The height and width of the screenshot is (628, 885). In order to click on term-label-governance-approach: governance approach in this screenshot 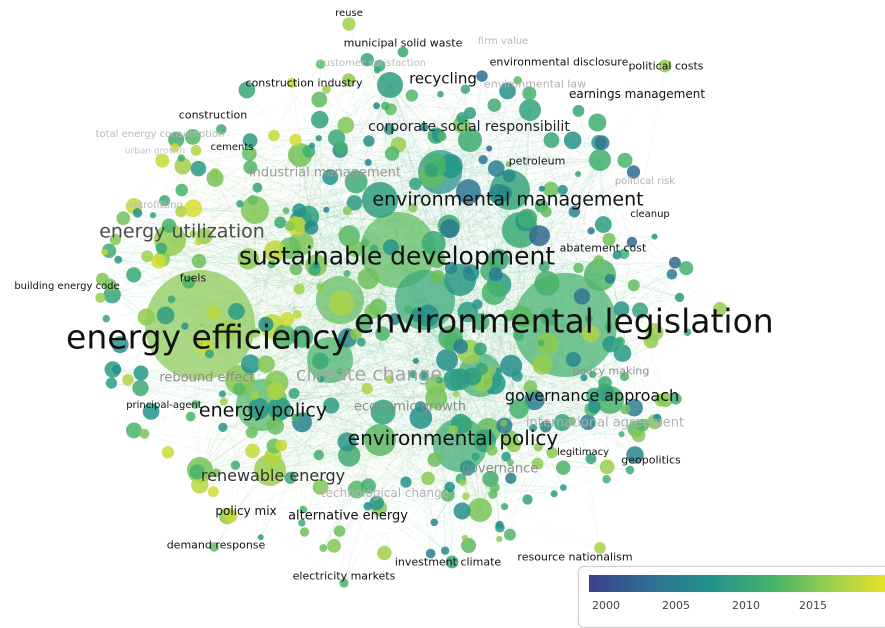, I will do `click(592, 396)`.